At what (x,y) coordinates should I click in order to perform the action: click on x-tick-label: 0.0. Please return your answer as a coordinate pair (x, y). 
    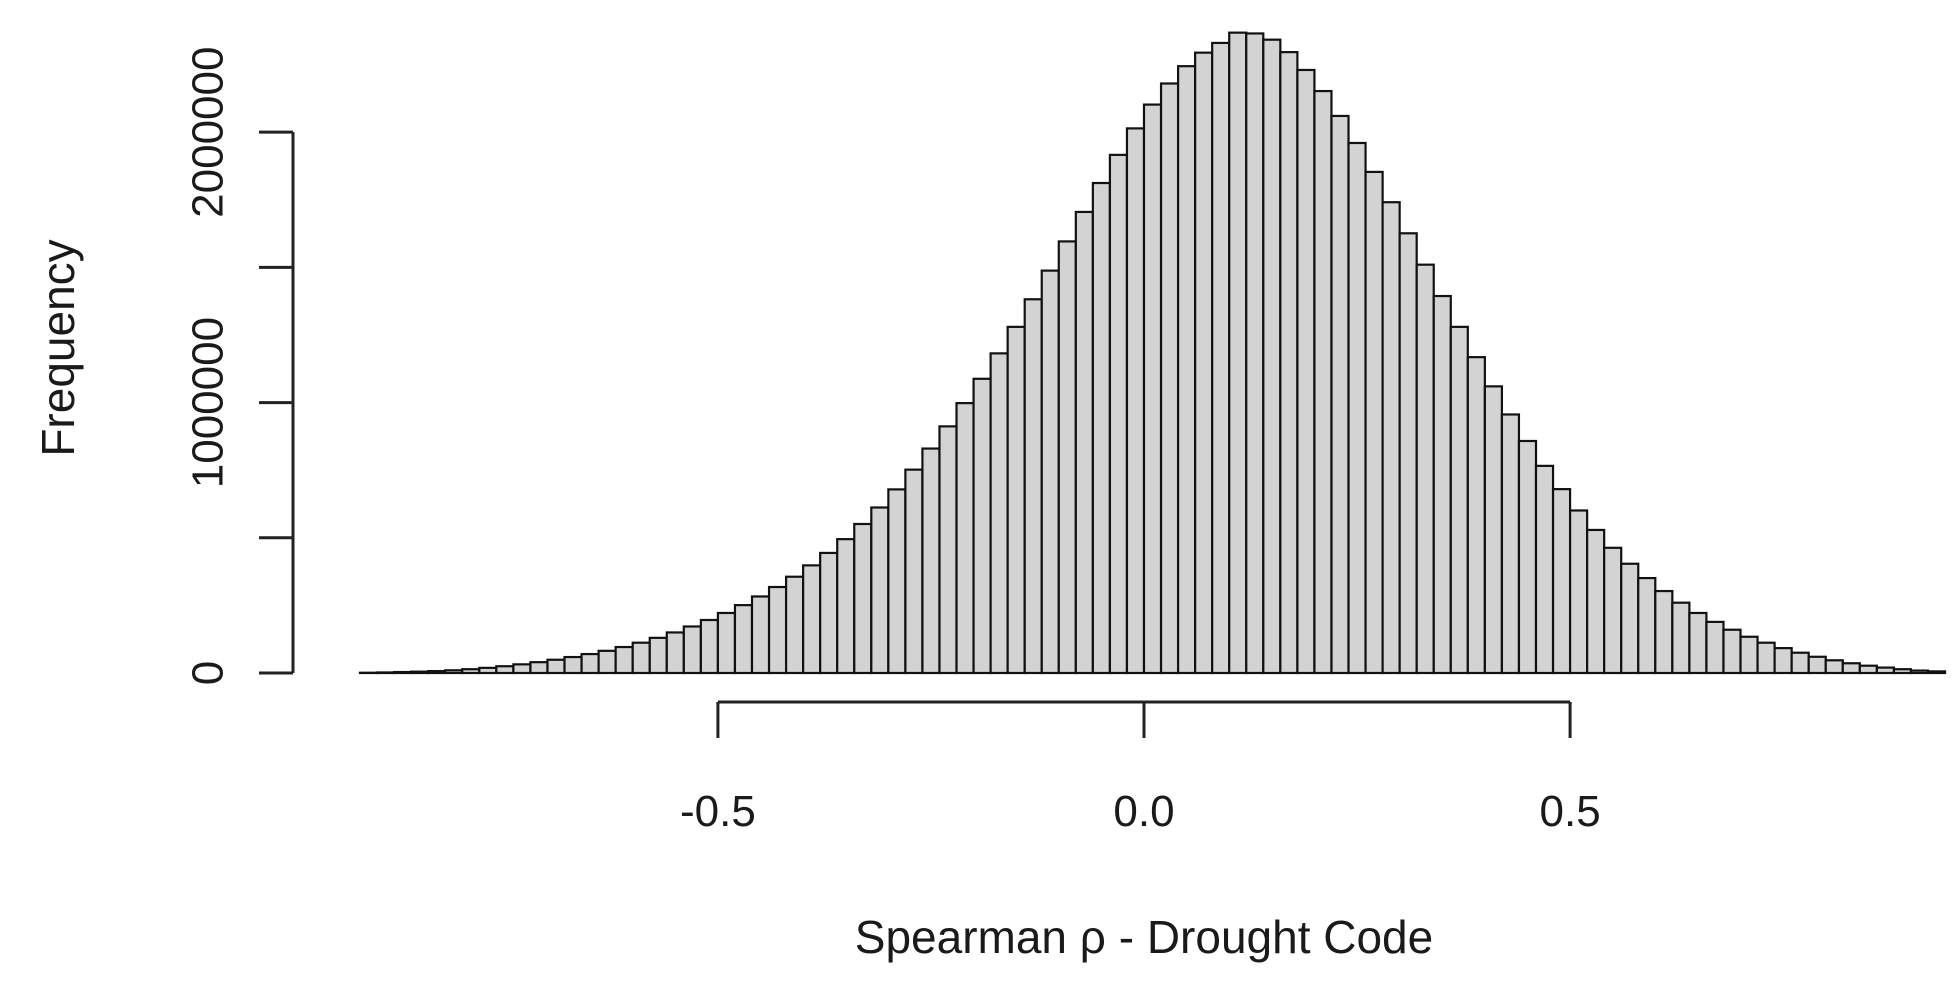
    Looking at the image, I should click on (1143, 811).